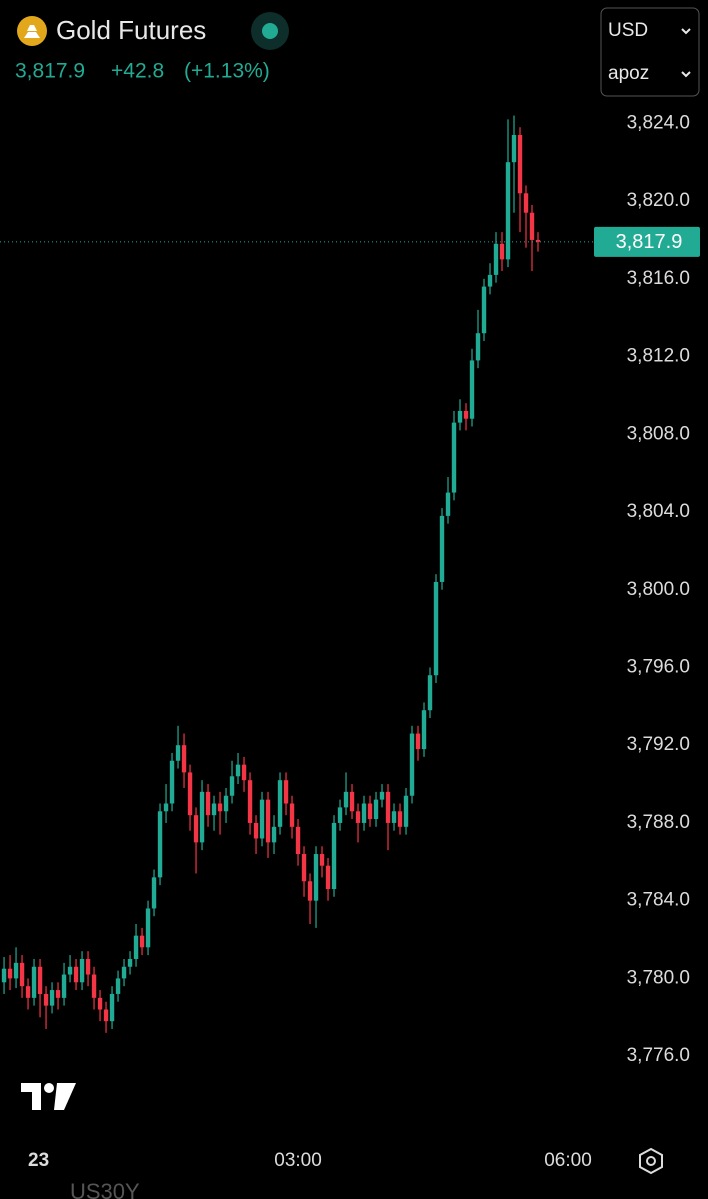  Describe the element at coordinates (658, 511) in the screenshot. I see `y-tick-label: 3,804.0` at that location.